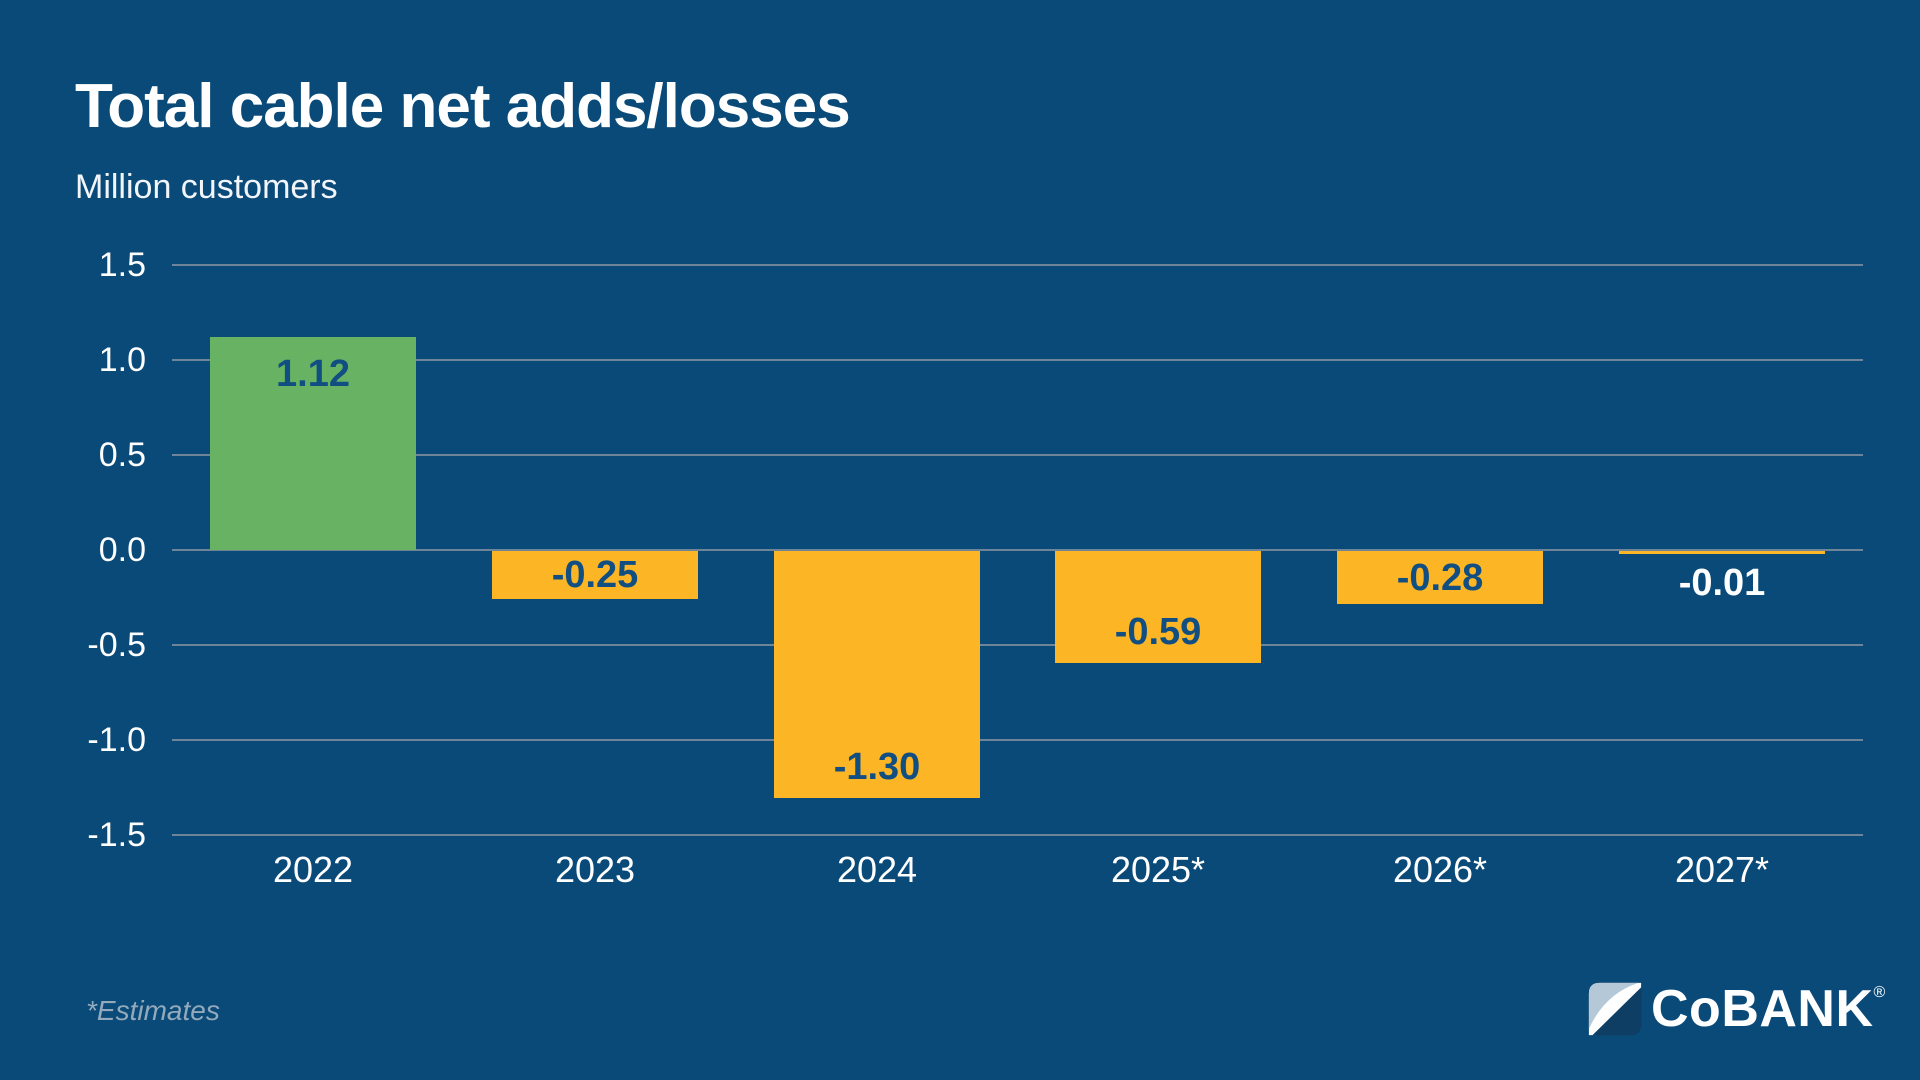 This screenshot has height=1080, width=1920. I want to click on y-tick-label: 1.0, so click(122, 360).